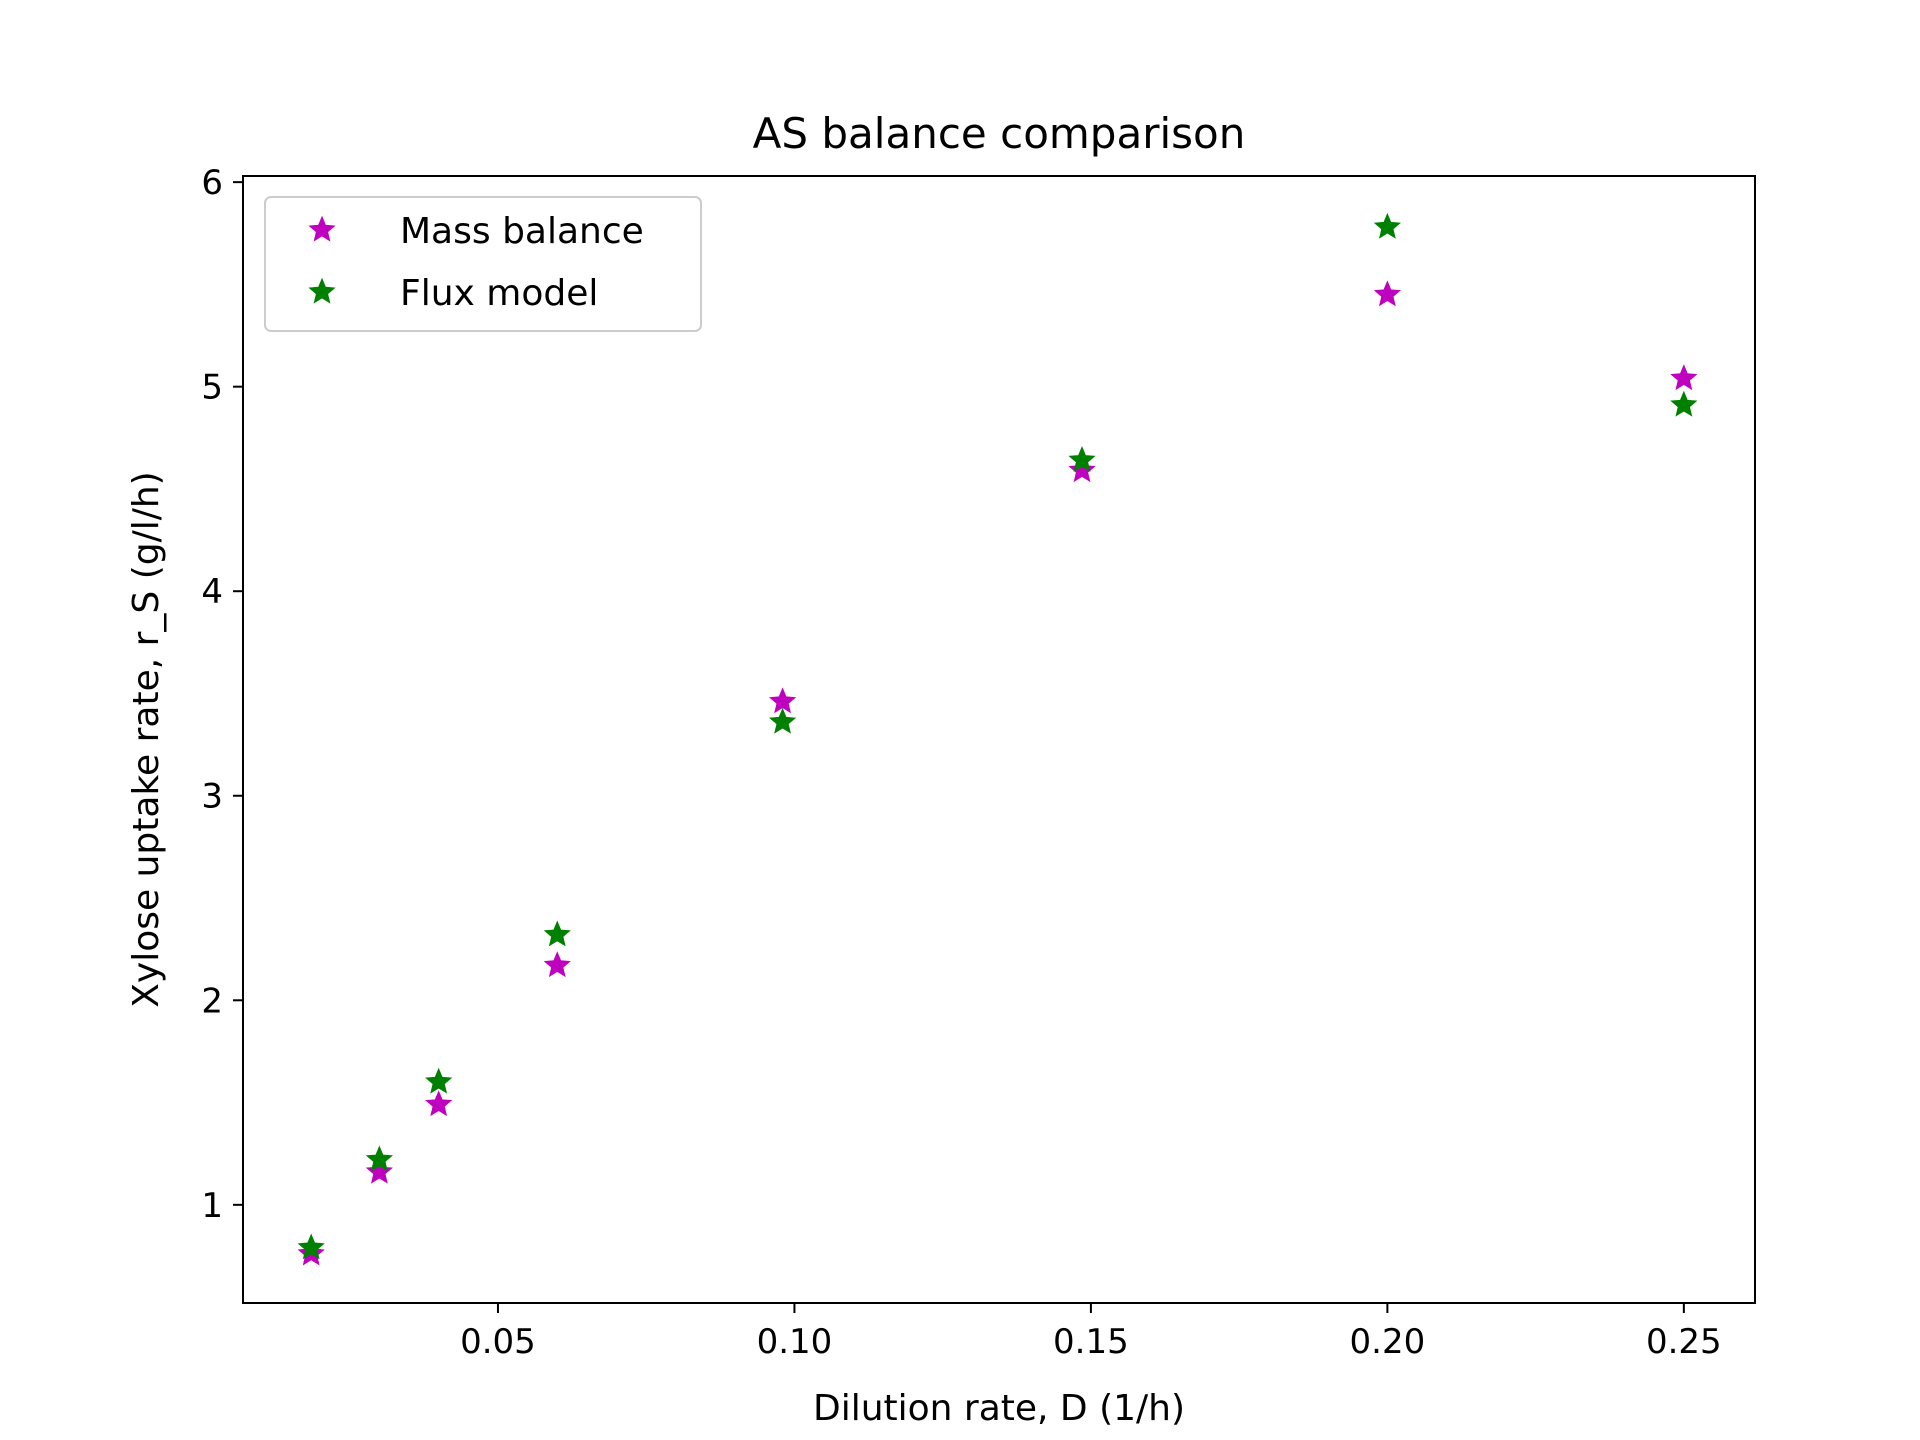 The height and width of the screenshot is (1440, 1920). What do you see at coordinates (999, 133) in the screenshot?
I see `chart-title: AS balance comparison` at bounding box center [999, 133].